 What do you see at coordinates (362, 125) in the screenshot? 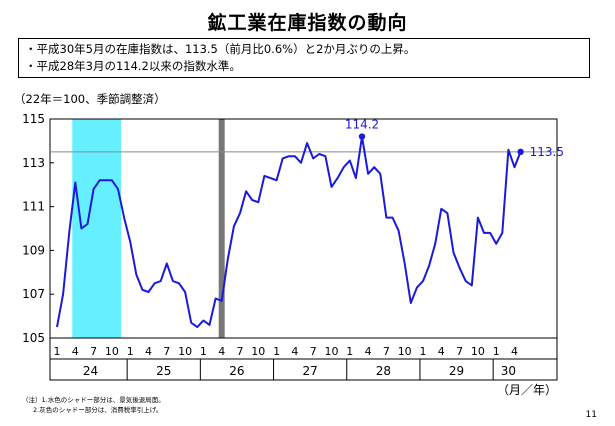
I see `annotation-label-peak: 114.2` at bounding box center [362, 125].